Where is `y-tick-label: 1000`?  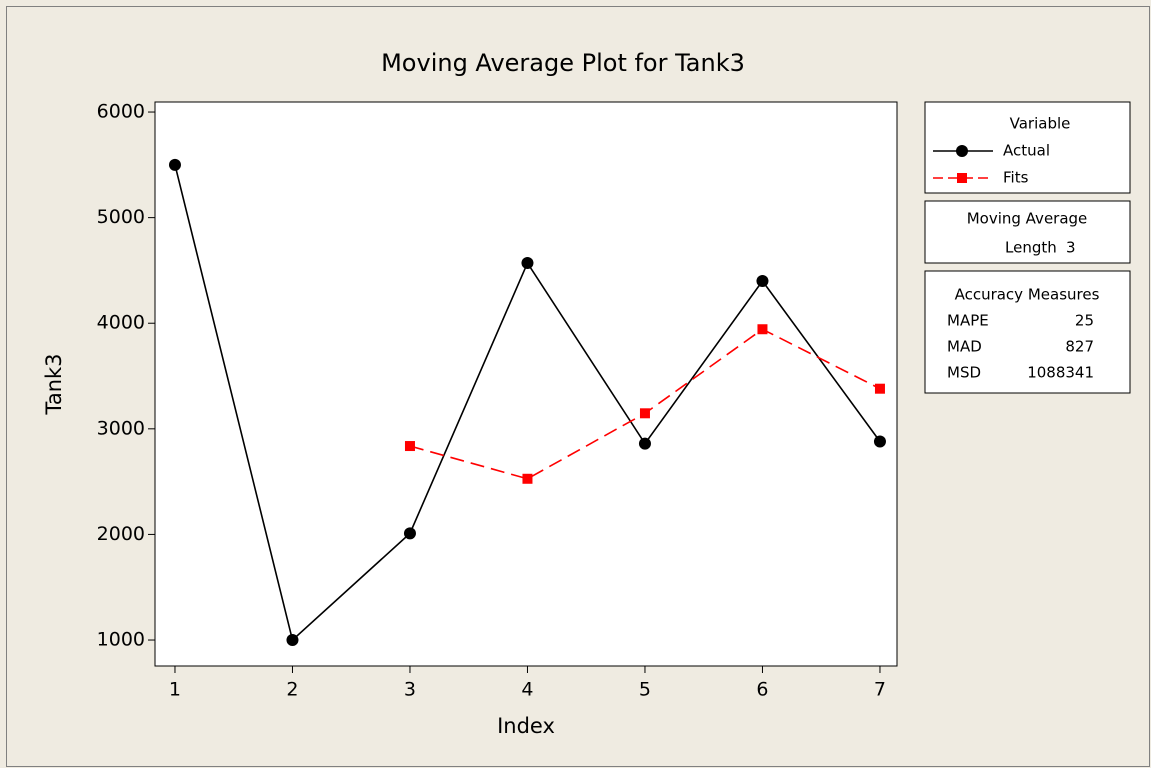
y-tick-label: 1000 is located at coordinates (121, 640).